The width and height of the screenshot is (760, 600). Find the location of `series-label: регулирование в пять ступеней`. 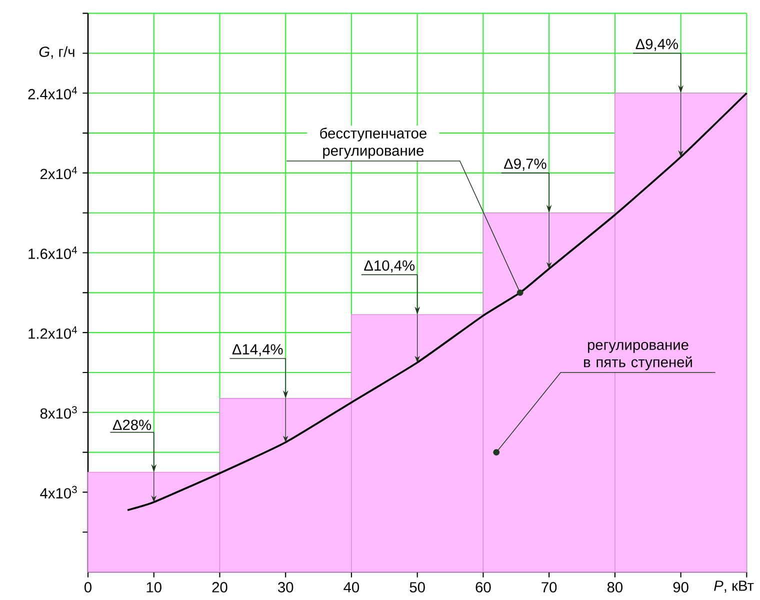

series-label: регулирование в пять ступеней is located at coordinates (638, 356).